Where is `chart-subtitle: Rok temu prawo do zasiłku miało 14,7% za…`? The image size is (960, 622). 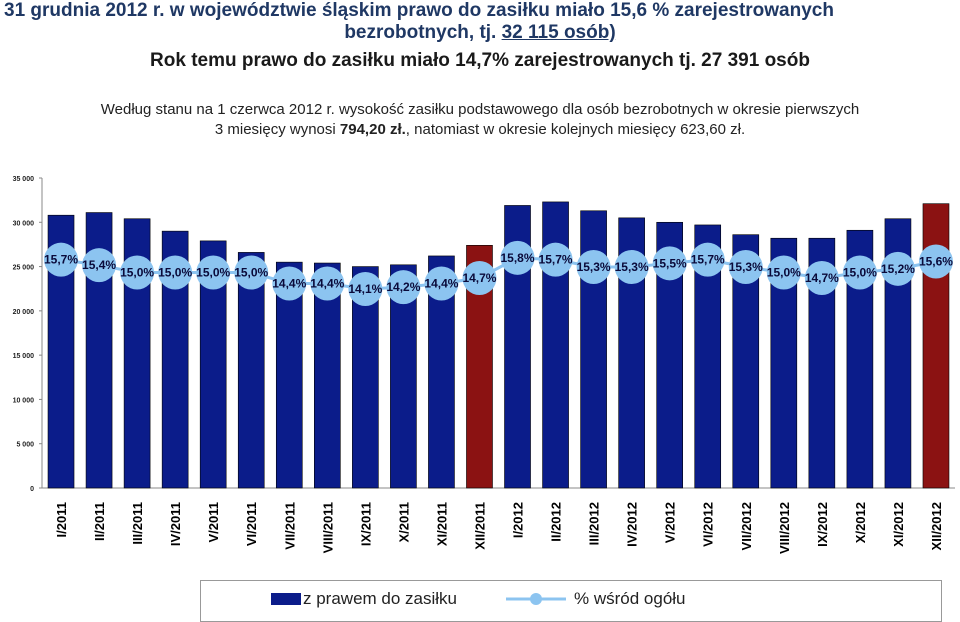
chart-subtitle: Rok temu prawo do zasiłku miało 14,7% za… is located at coordinates (480, 60).